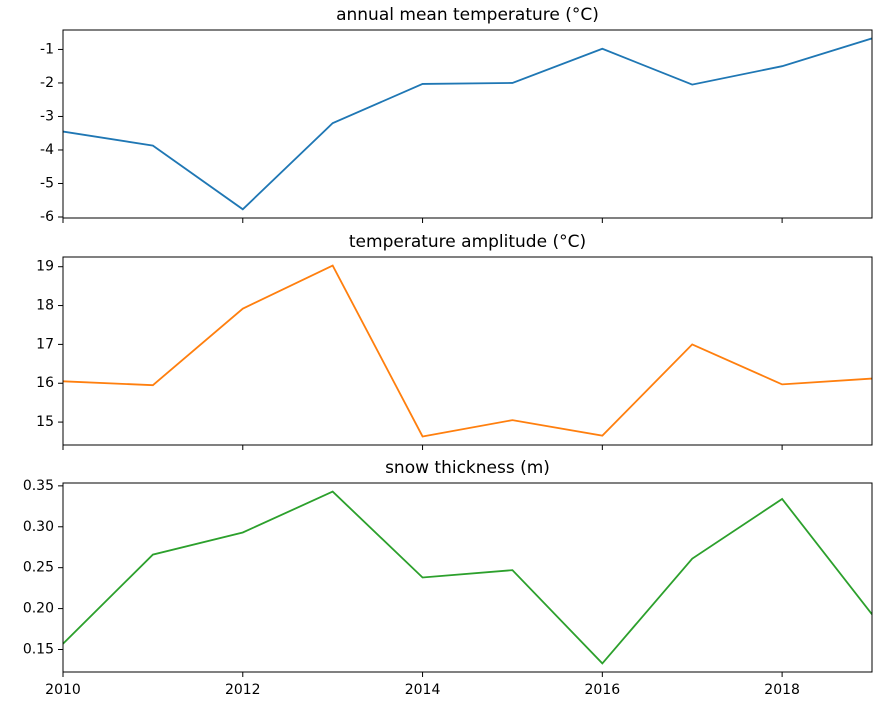 The height and width of the screenshot is (709, 883). I want to click on y-tick-label: 18, so click(45, 306).